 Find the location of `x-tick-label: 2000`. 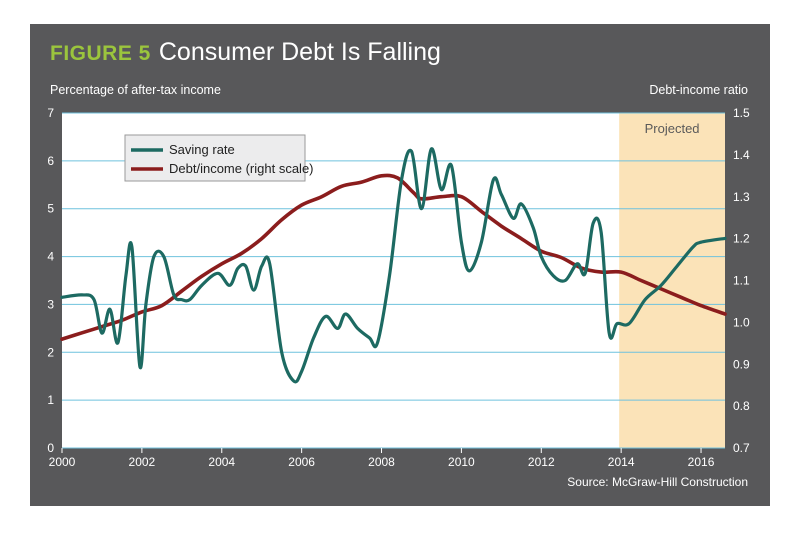

x-tick-label: 2000 is located at coordinates (62, 462).